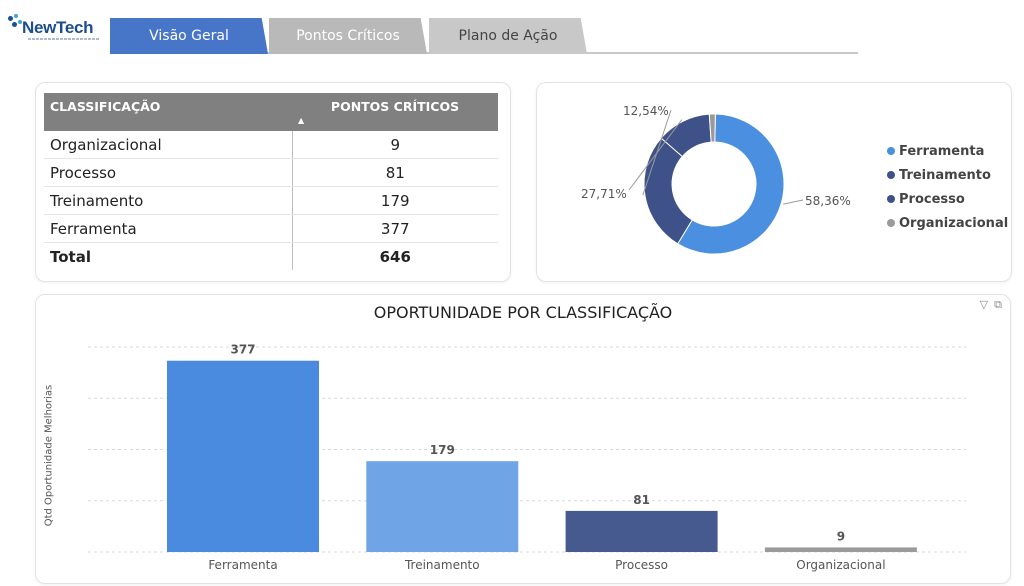 The height and width of the screenshot is (586, 1024). Describe the element at coordinates (641, 565) in the screenshot. I see `x-tick-label: Processo` at that location.